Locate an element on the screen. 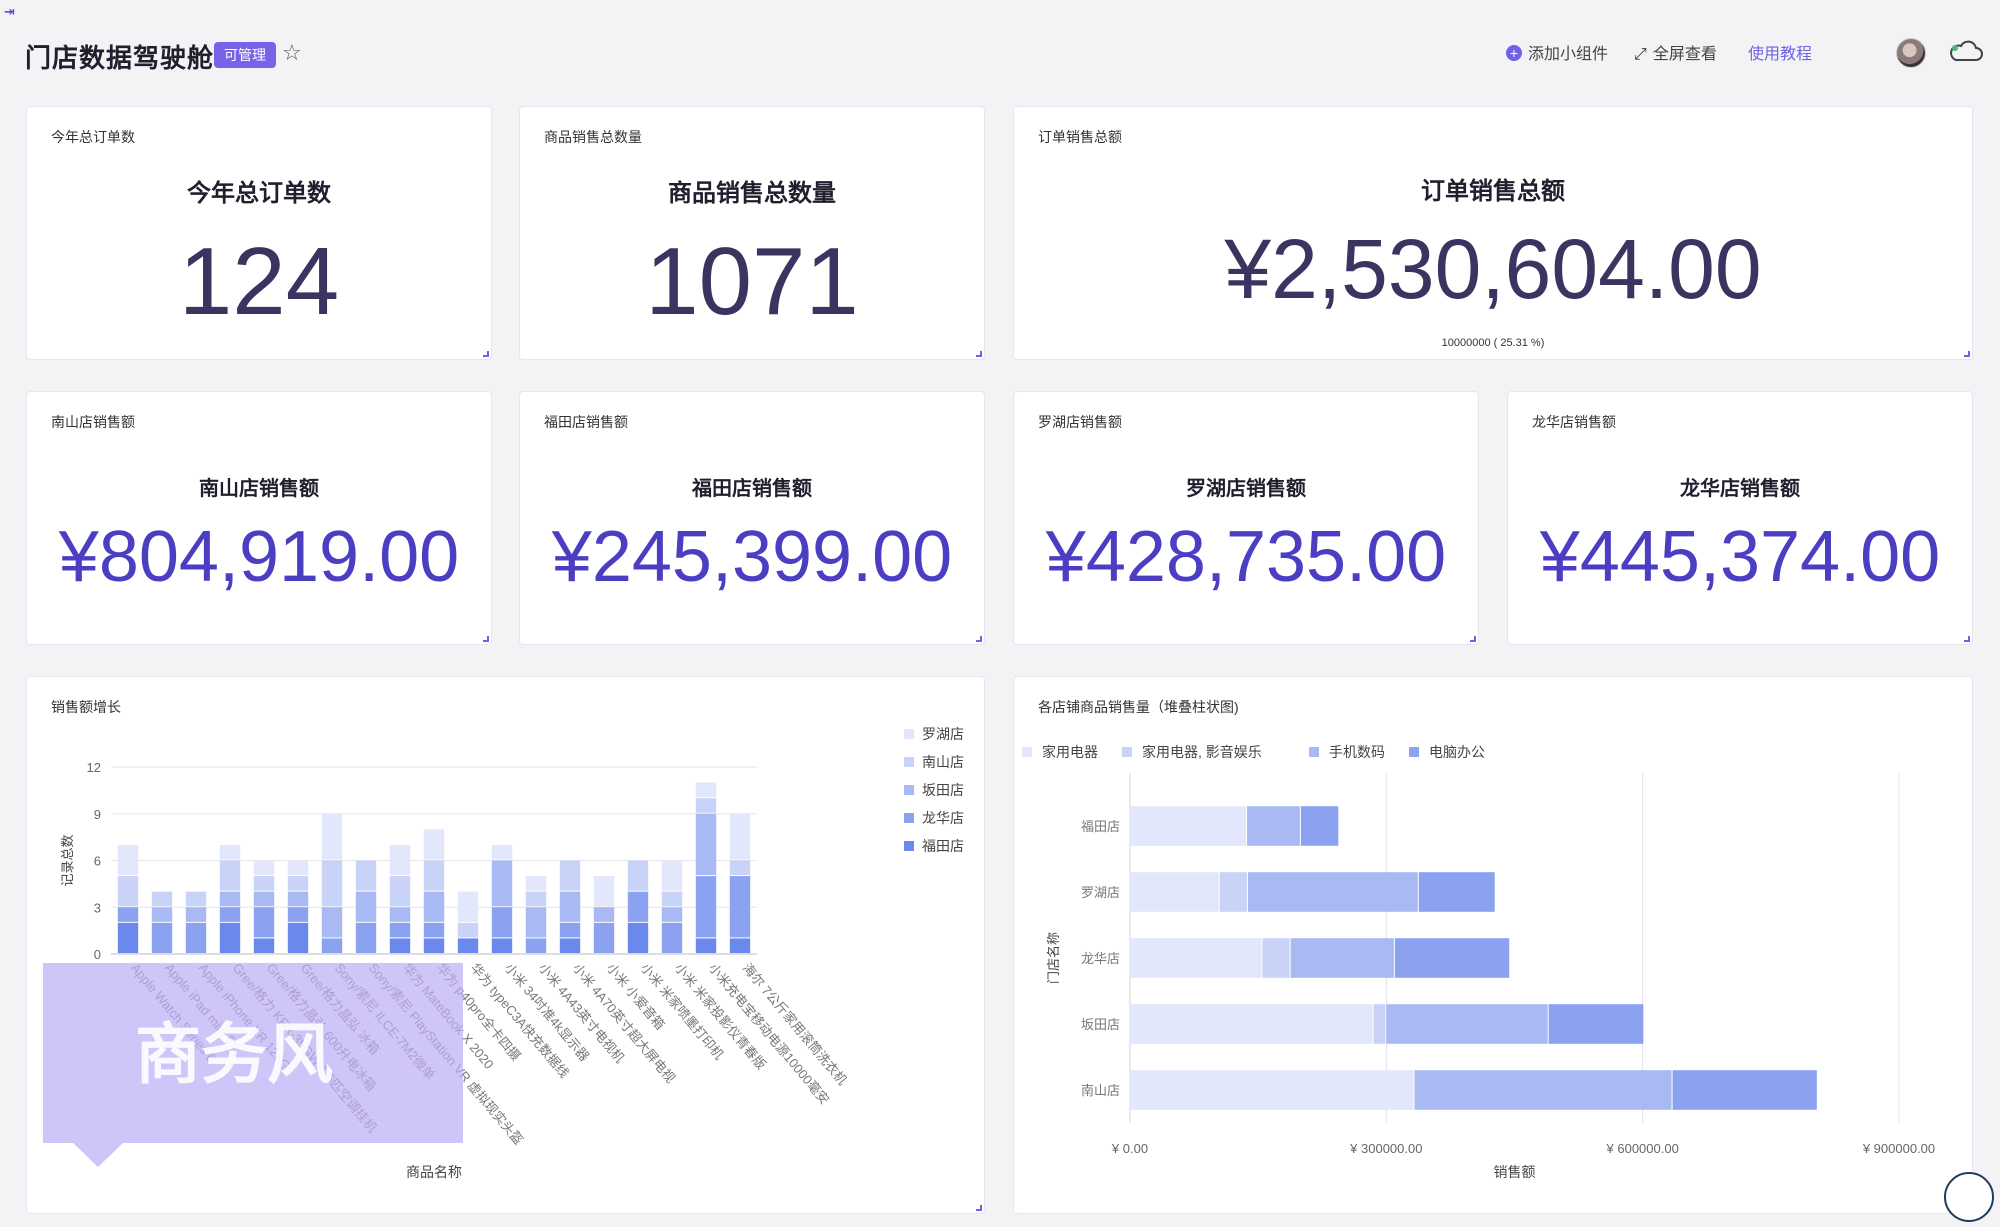  chart-title: 销售额增长 is located at coordinates (86, 707).